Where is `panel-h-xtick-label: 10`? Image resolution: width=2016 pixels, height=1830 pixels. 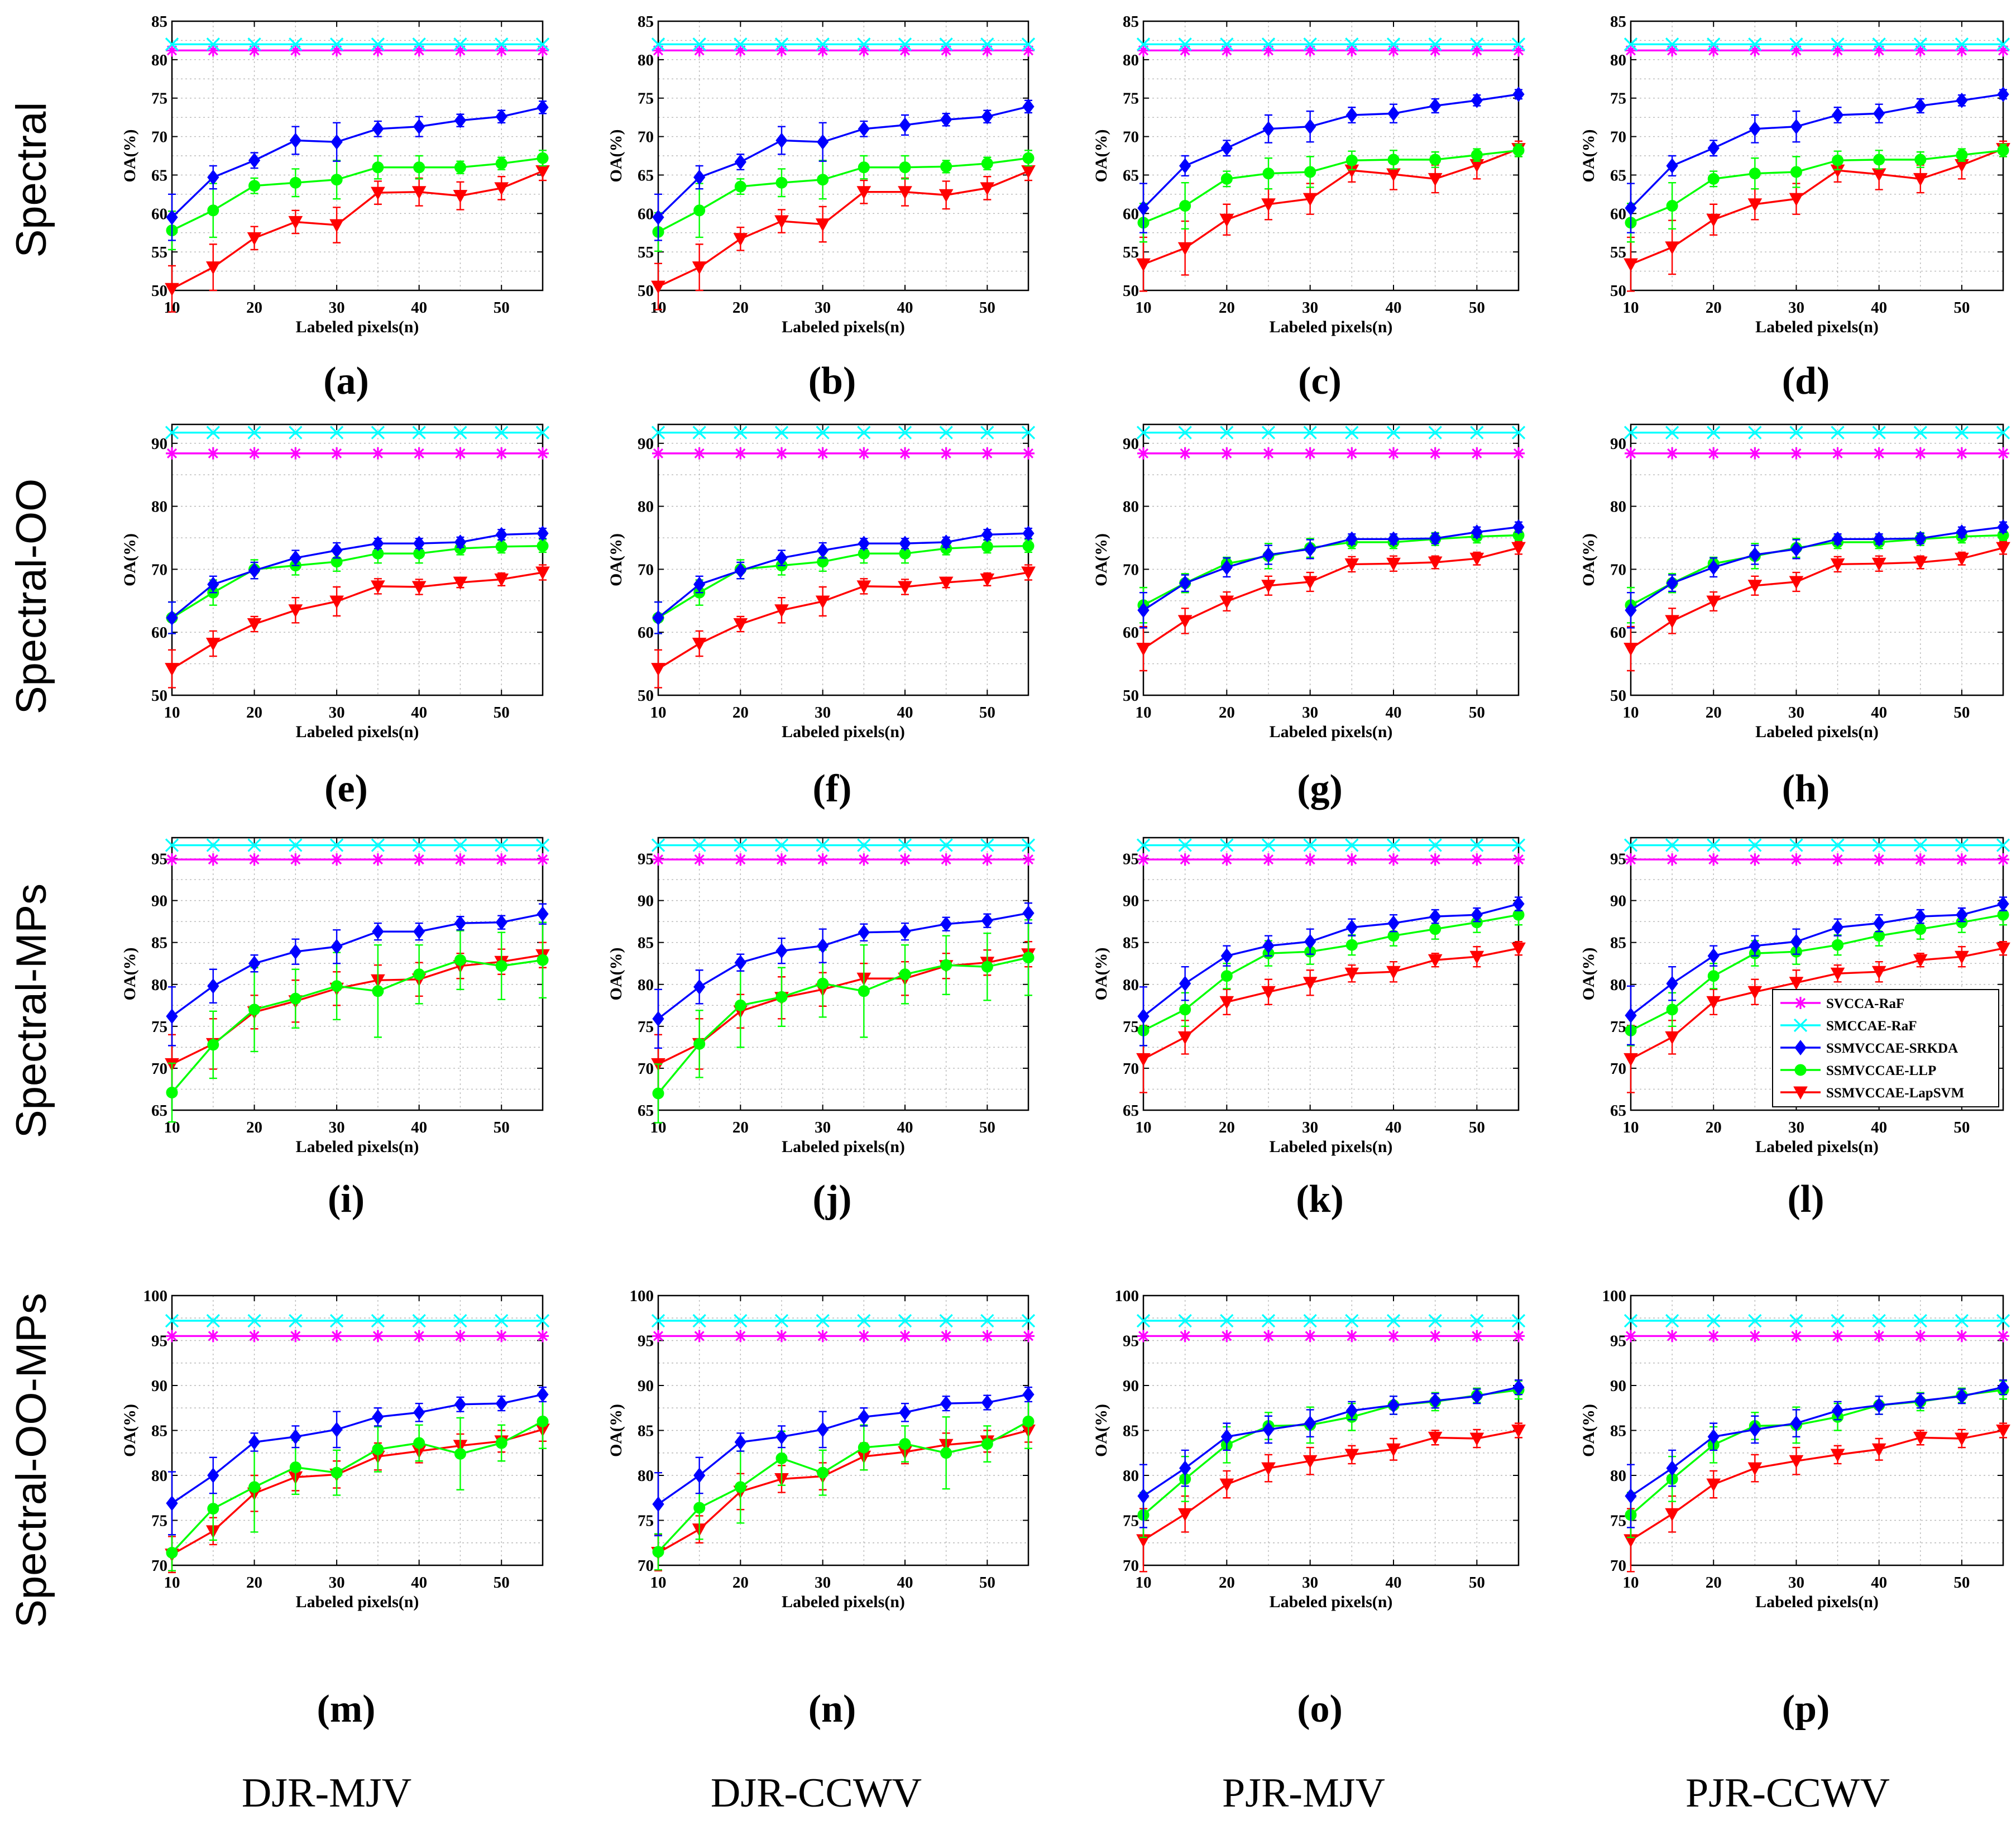 panel-h-xtick-label: 10 is located at coordinates (1631, 713).